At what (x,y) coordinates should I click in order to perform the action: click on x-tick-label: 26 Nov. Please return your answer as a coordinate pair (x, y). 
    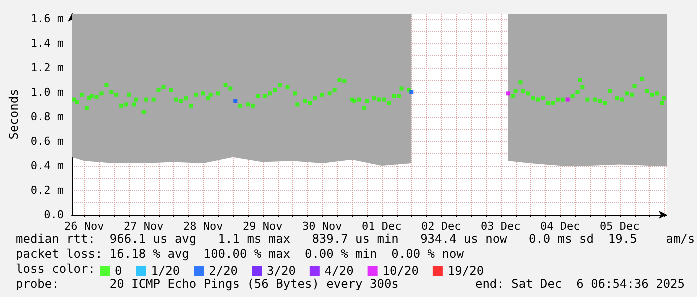
    Looking at the image, I should click on (84, 226).